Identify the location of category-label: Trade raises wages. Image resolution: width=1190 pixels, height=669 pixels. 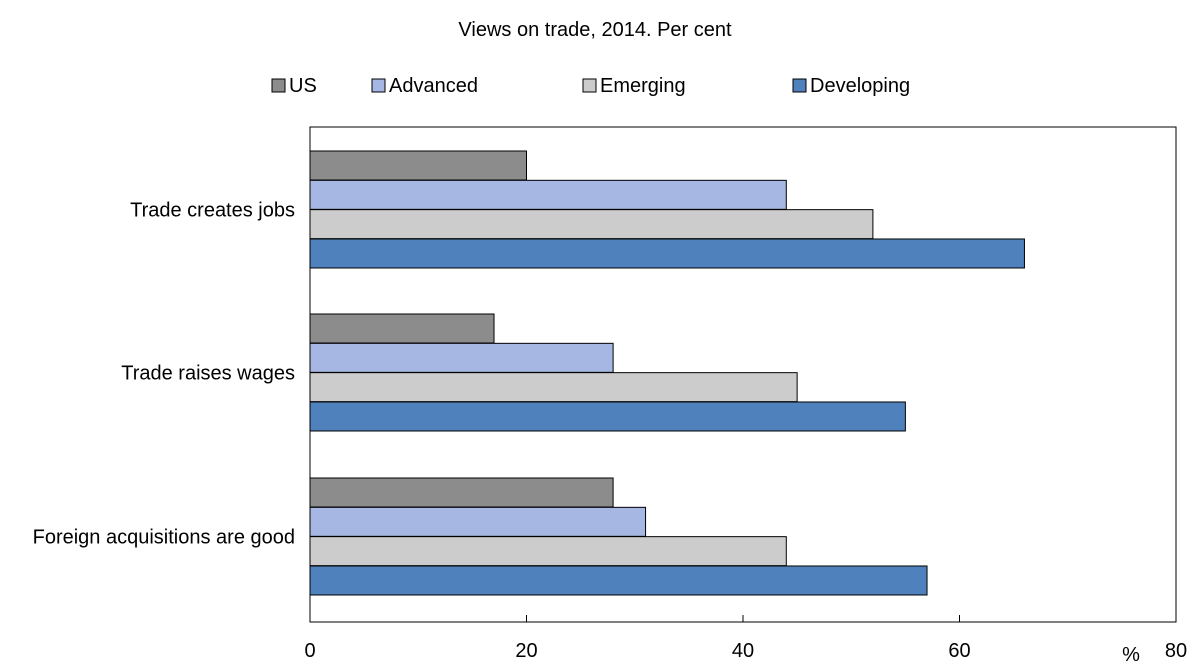
(208, 374).